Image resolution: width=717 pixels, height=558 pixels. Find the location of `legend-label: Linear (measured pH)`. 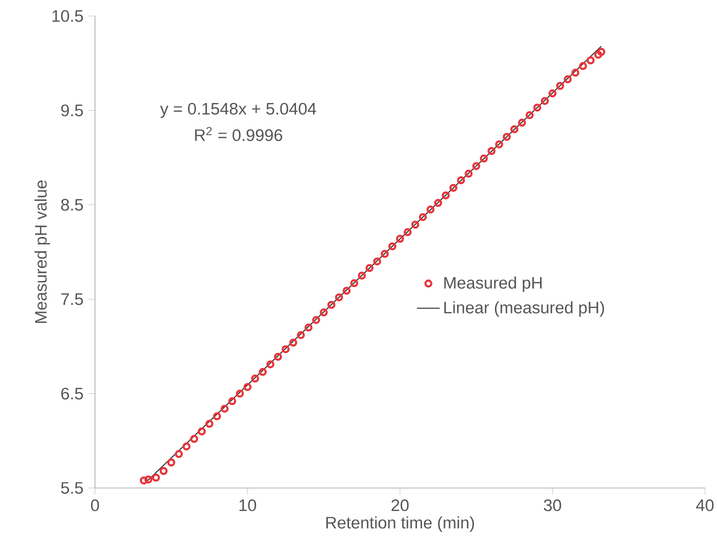

legend-label: Linear (measured pH) is located at coordinates (524, 309).